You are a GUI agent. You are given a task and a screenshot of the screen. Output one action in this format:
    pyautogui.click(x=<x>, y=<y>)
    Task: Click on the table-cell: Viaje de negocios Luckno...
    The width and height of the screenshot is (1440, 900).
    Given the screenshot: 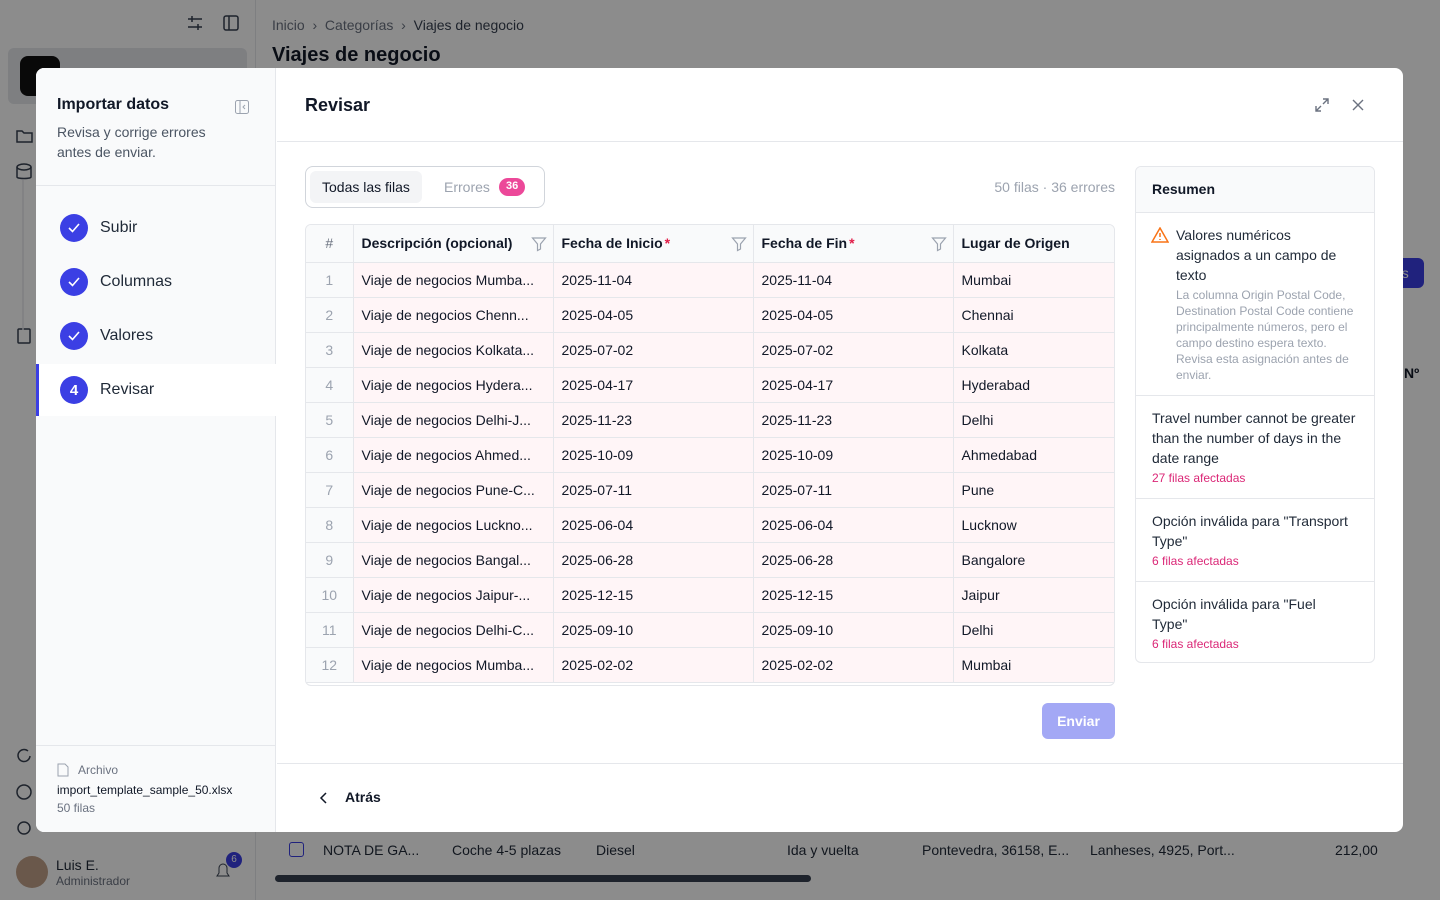 What is the action you would take?
    pyautogui.click(x=453, y=525)
    